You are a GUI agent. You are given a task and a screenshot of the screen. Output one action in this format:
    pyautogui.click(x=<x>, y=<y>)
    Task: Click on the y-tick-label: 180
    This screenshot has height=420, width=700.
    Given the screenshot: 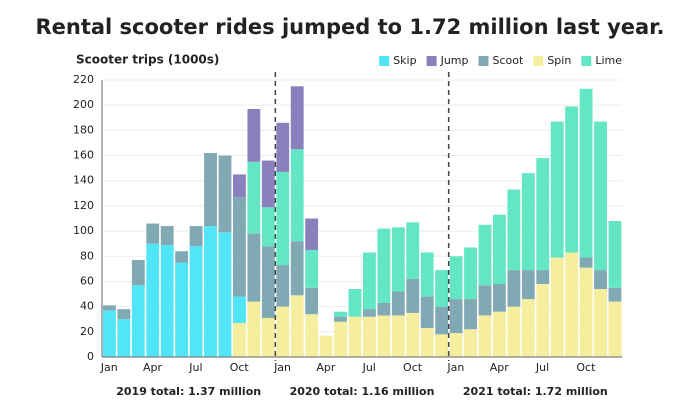 What is the action you would take?
    pyautogui.click(x=83, y=129)
    